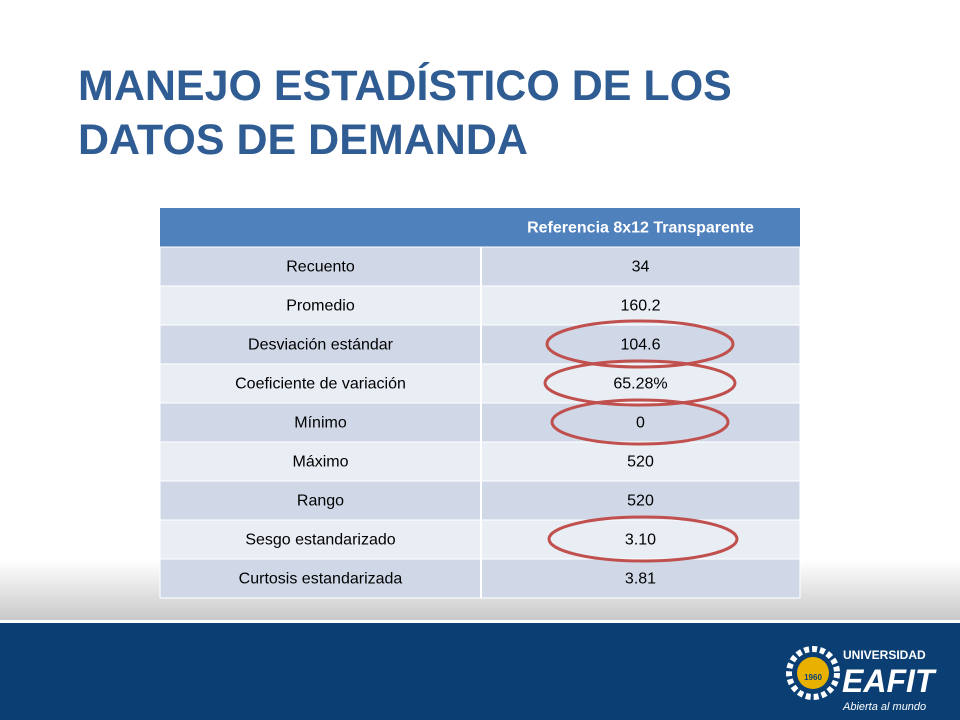 Image resolution: width=960 pixels, height=720 pixels. I want to click on row-value: 65.28%, so click(640, 384).